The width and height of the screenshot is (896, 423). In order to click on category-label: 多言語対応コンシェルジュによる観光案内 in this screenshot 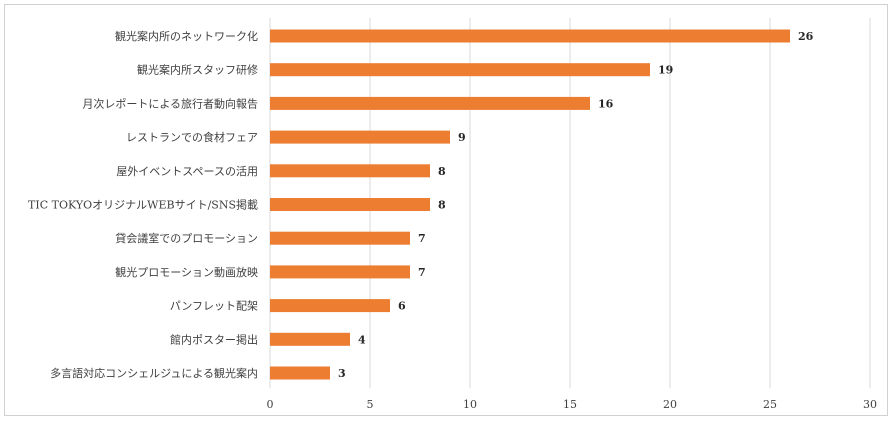, I will do `click(154, 373)`.